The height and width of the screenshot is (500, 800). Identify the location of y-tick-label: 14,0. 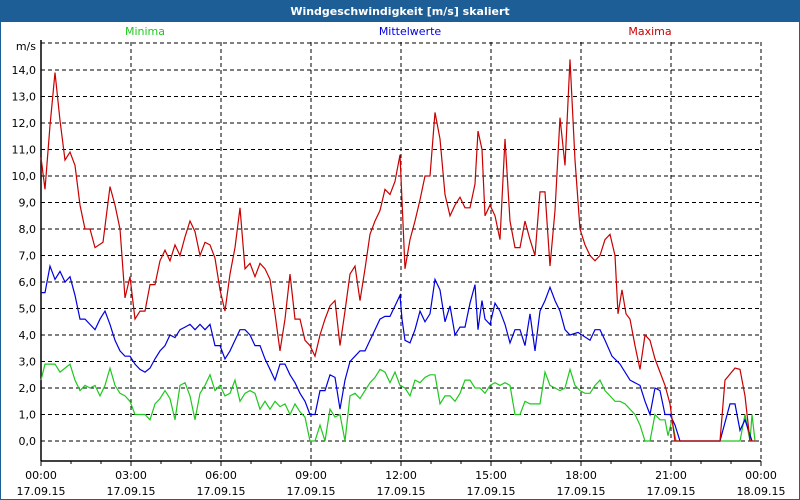
(24, 70).